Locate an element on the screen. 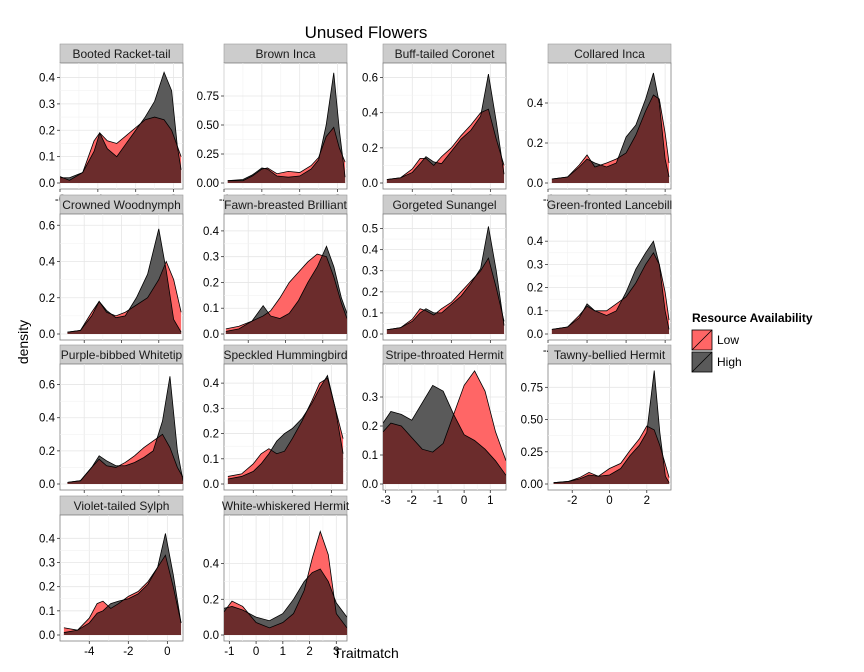  x-tick-label: 2 is located at coordinates (309, 652).